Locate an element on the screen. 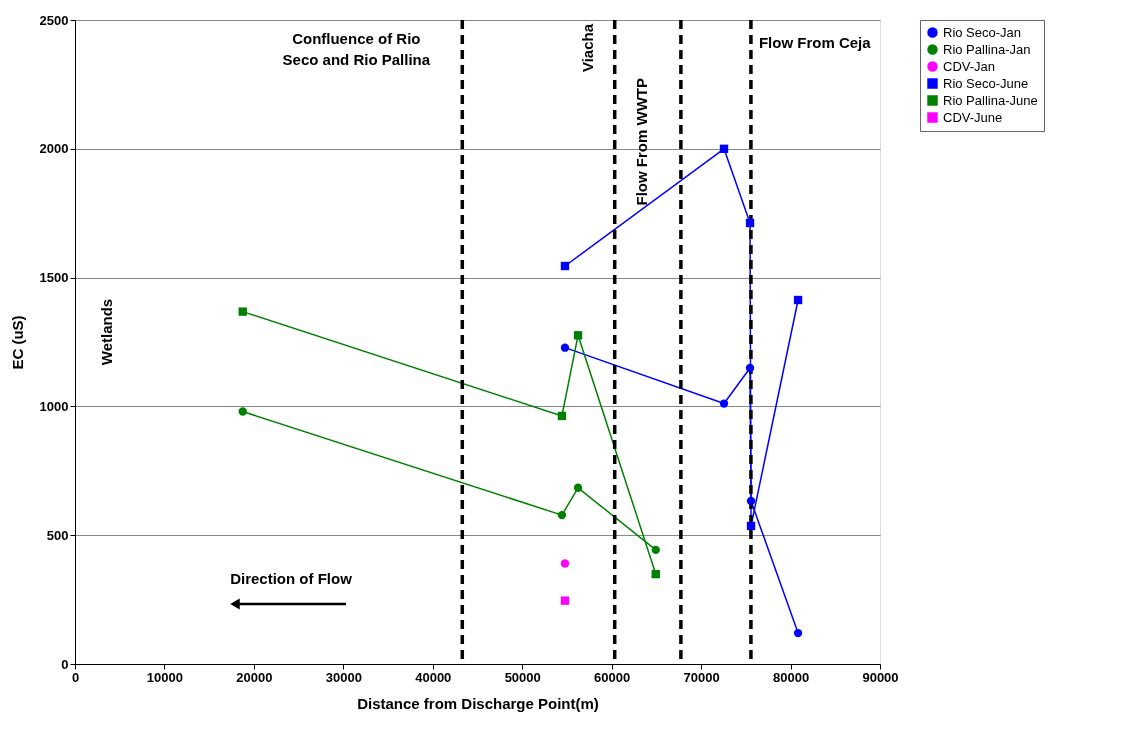  x-tick-label: 70000 is located at coordinates (701, 677).